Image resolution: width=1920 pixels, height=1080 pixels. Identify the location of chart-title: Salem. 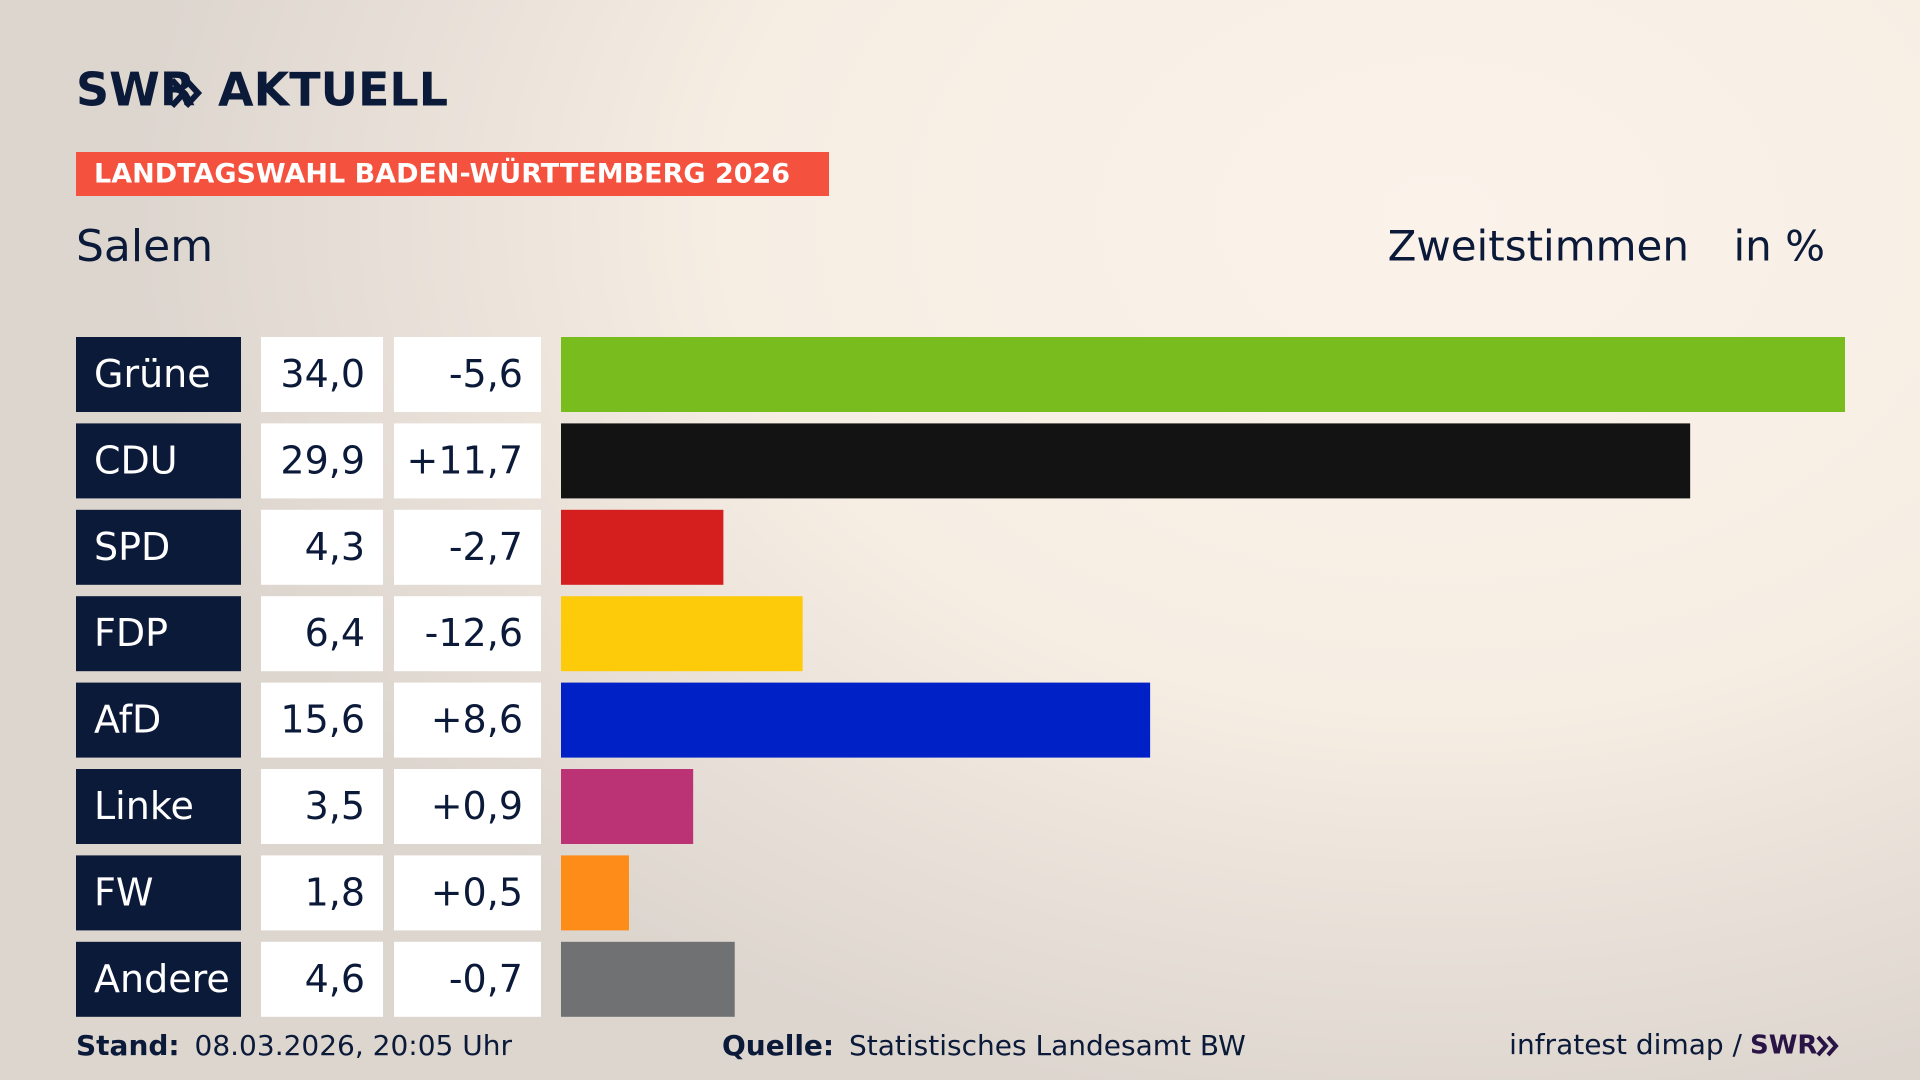
(144, 246).